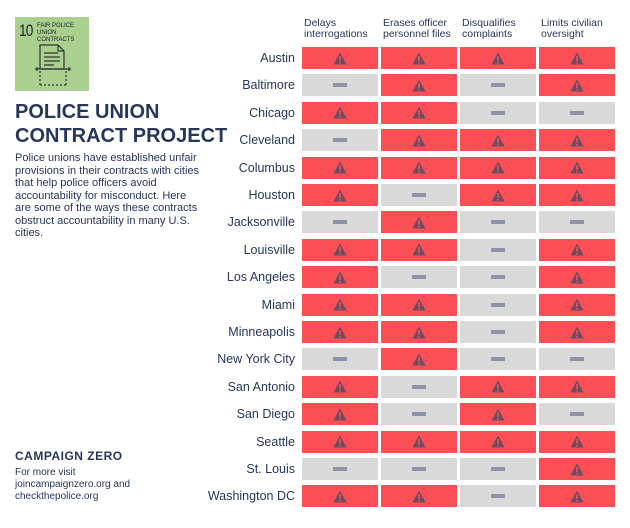 The width and height of the screenshot is (630, 528). I want to click on city-label: Miami, so click(278, 304).